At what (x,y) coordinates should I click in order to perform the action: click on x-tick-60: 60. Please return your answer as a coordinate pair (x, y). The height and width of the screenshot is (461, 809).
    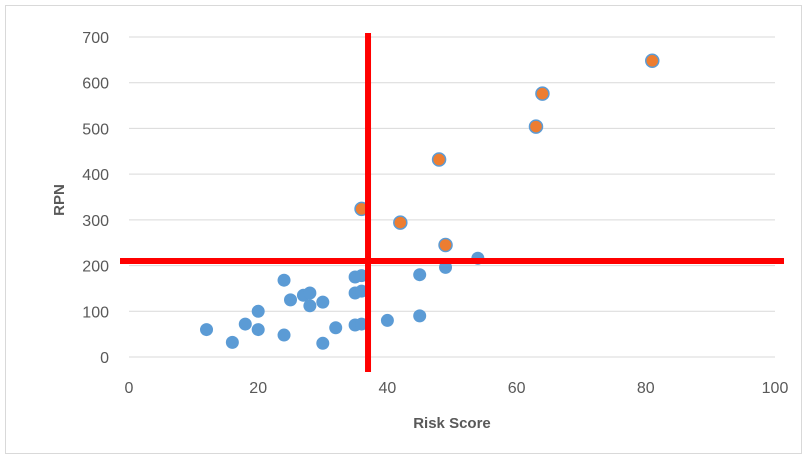
    Looking at the image, I should click on (517, 388).